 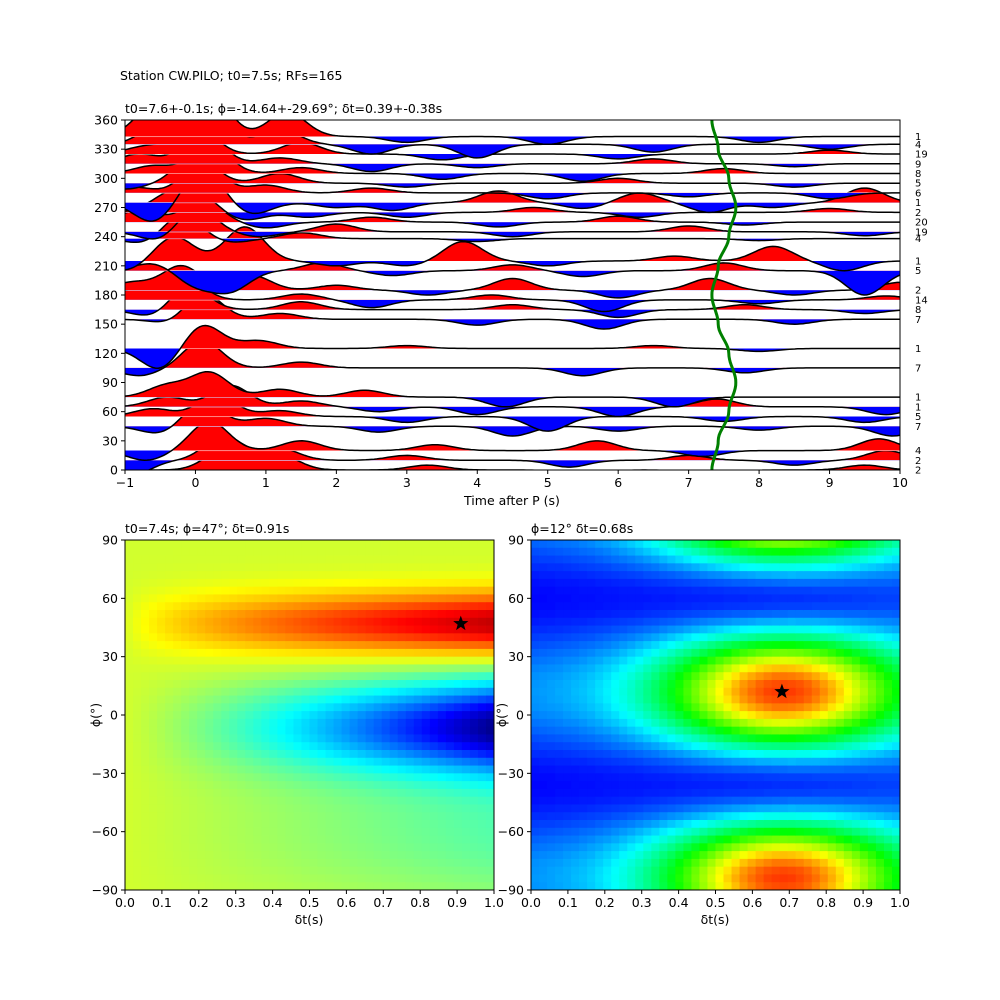 What do you see at coordinates (679, 902) in the screenshot?
I see `x-tick-label: 0.4` at bounding box center [679, 902].